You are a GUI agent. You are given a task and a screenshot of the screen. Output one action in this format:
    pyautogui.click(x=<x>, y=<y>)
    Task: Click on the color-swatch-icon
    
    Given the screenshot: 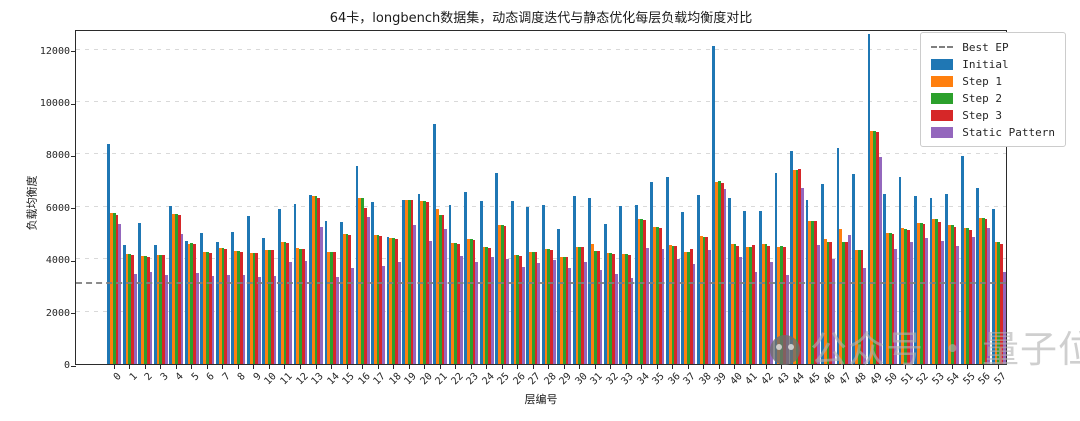 What is the action you would take?
    pyautogui.click(x=942, y=115)
    